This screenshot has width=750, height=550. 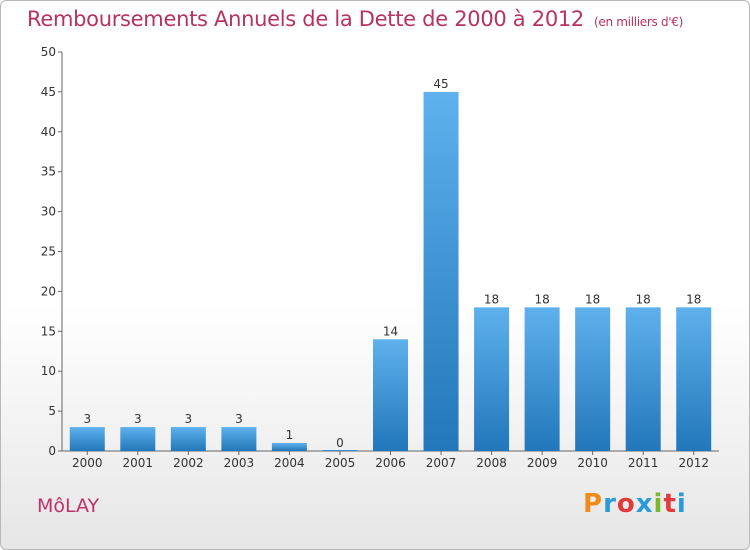 What do you see at coordinates (670, 504) in the screenshot?
I see `logo-letter: t` at bounding box center [670, 504].